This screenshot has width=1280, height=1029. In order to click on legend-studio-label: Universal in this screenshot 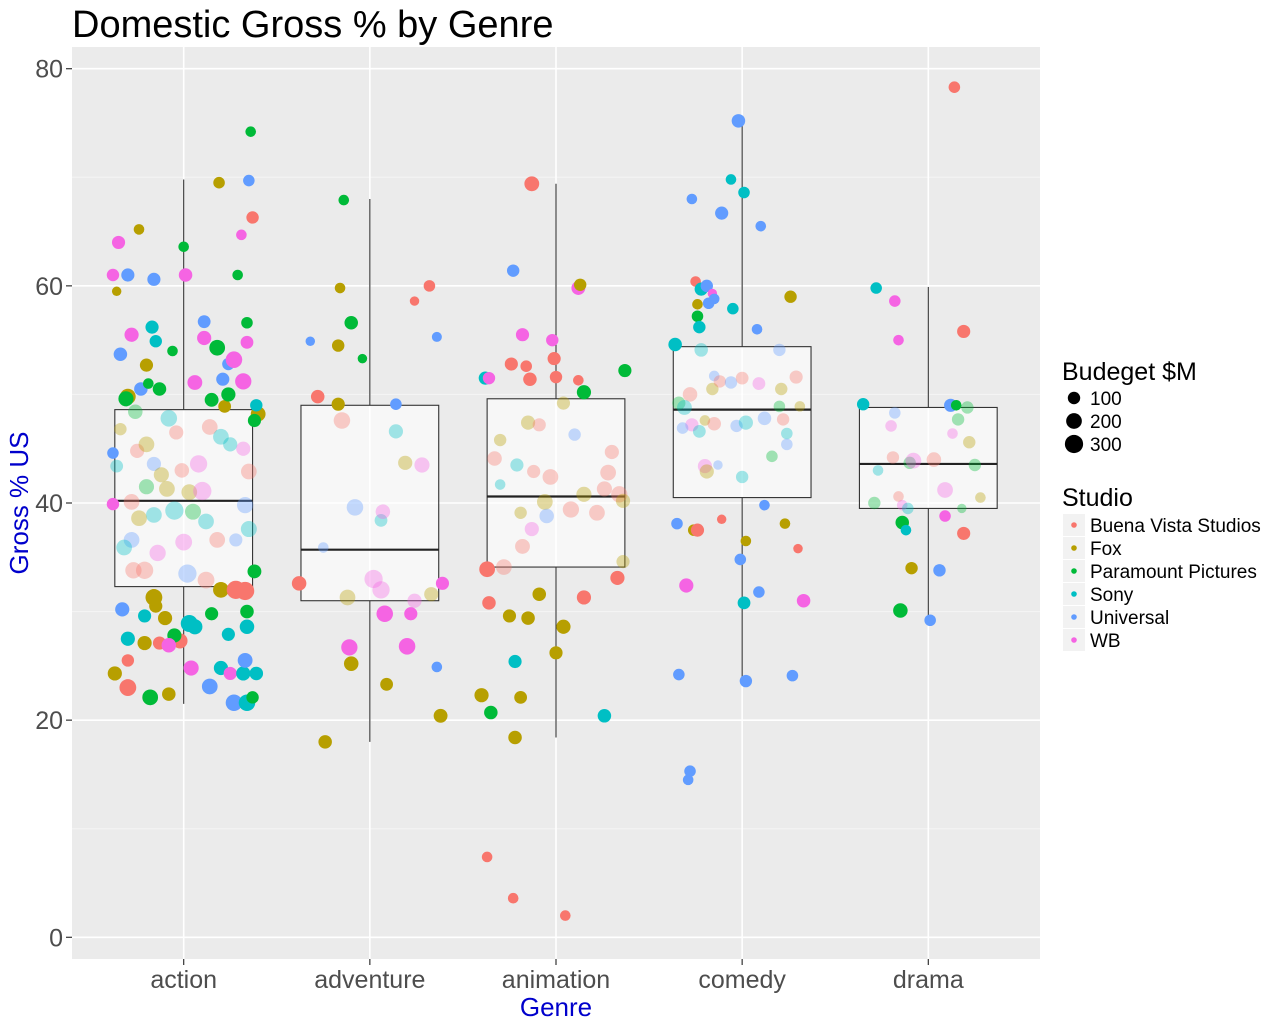, I will do `click(1129, 618)`.